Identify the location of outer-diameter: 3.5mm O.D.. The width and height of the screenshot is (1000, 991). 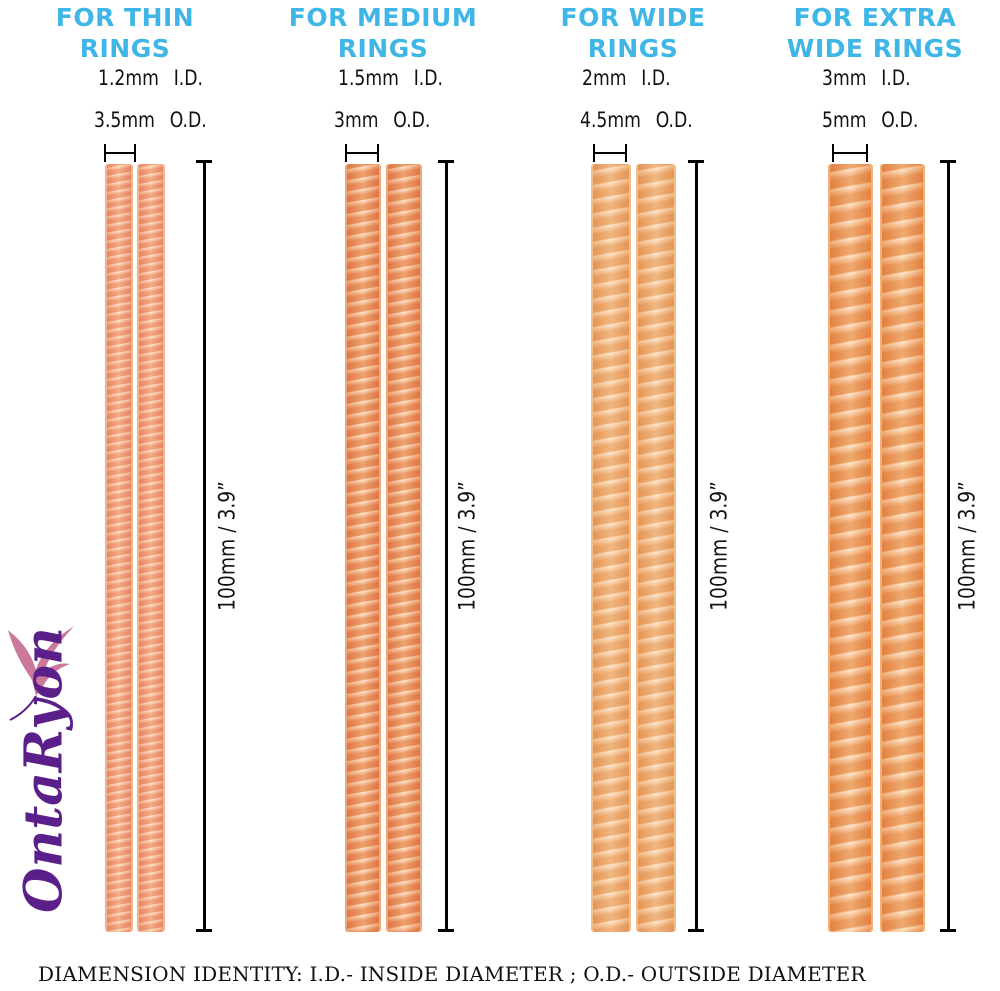
(150, 120).